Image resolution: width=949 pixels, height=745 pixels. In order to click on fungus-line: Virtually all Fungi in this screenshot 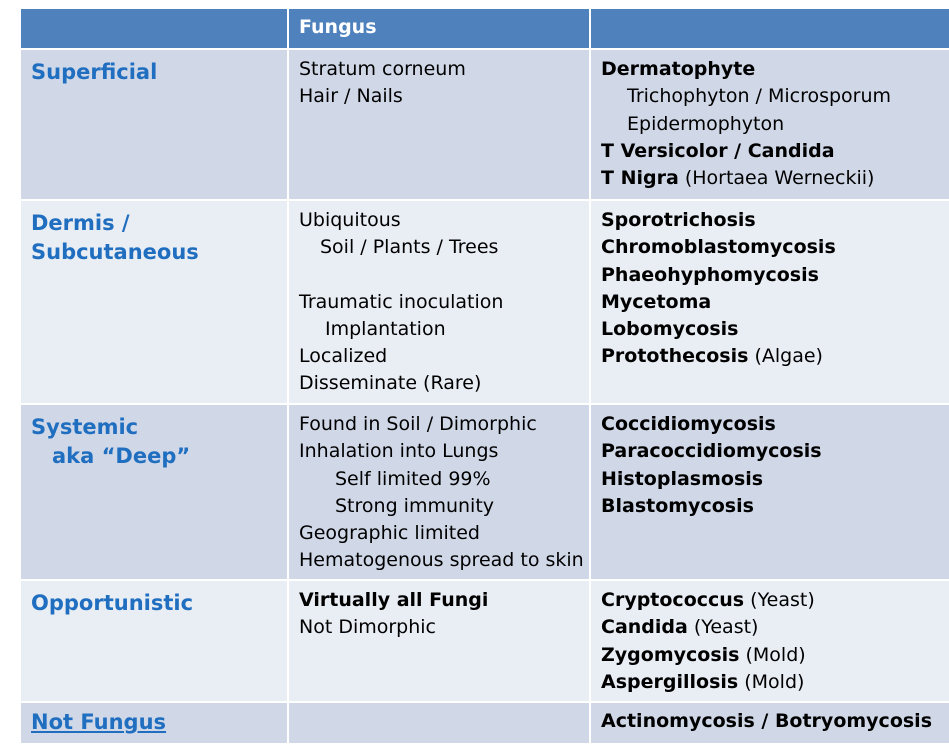, I will do `click(394, 600)`.